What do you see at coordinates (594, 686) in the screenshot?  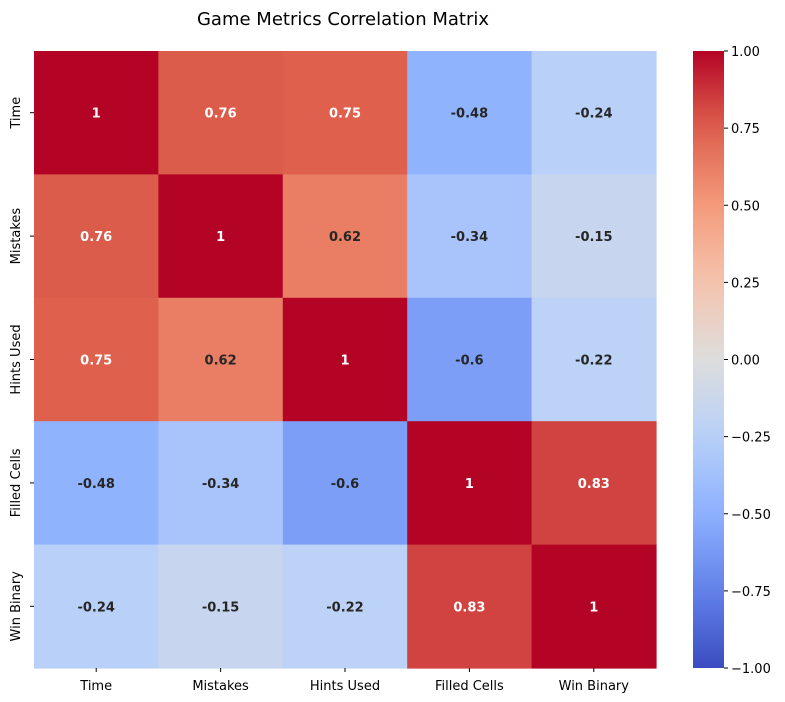 I see `x-tick-label: Win Binary` at bounding box center [594, 686].